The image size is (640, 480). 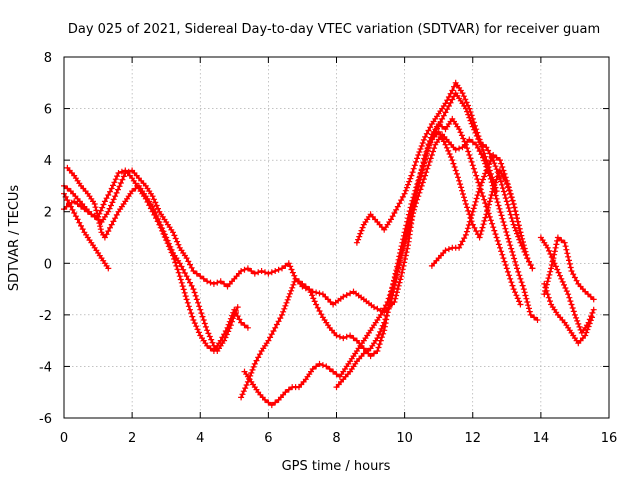 I want to click on y-tick-labels: -6 -4 -2 0 2 4 6 8, so click(x=45, y=239).